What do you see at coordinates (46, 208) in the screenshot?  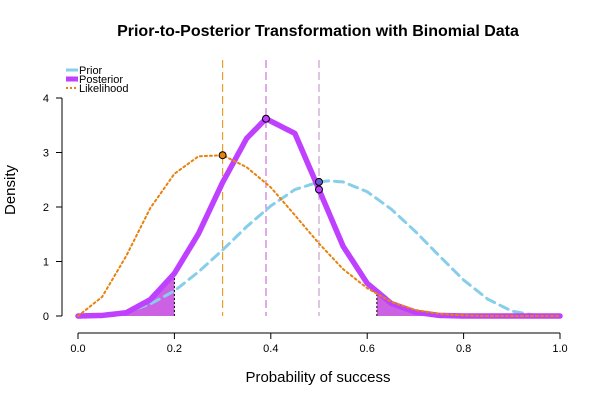 I see `y-tick-label: 2` at bounding box center [46, 208].